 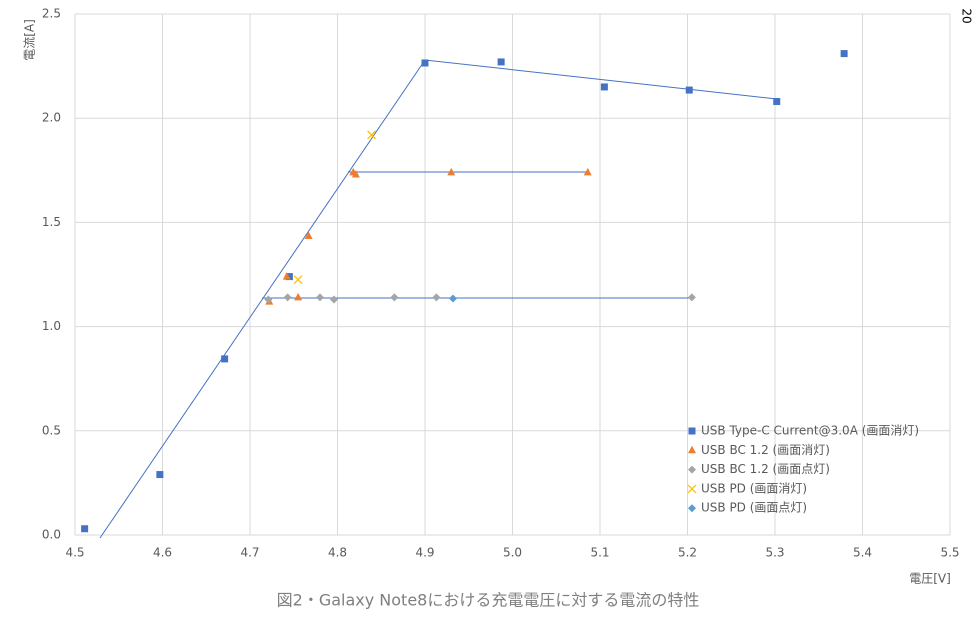 What do you see at coordinates (930, 579) in the screenshot?
I see `x-axis-label: 電圧[V]` at bounding box center [930, 579].